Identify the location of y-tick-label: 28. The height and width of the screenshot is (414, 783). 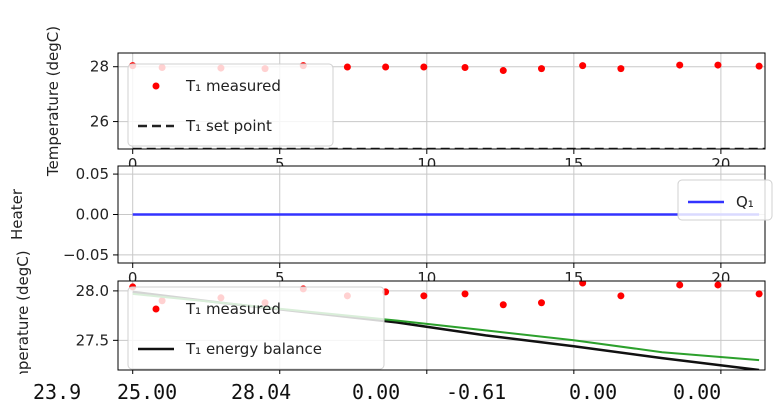
(99, 67).